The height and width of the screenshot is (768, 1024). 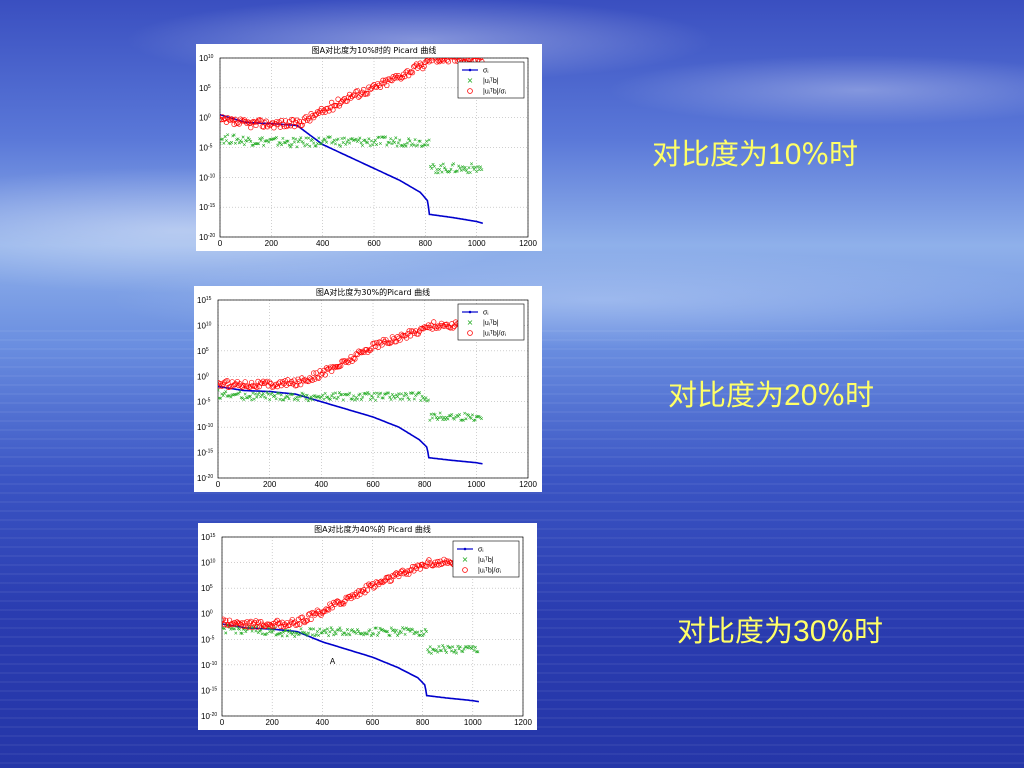 What do you see at coordinates (209, 426) in the screenshot?
I see `y-tick-exponent: -10` at bounding box center [209, 426].